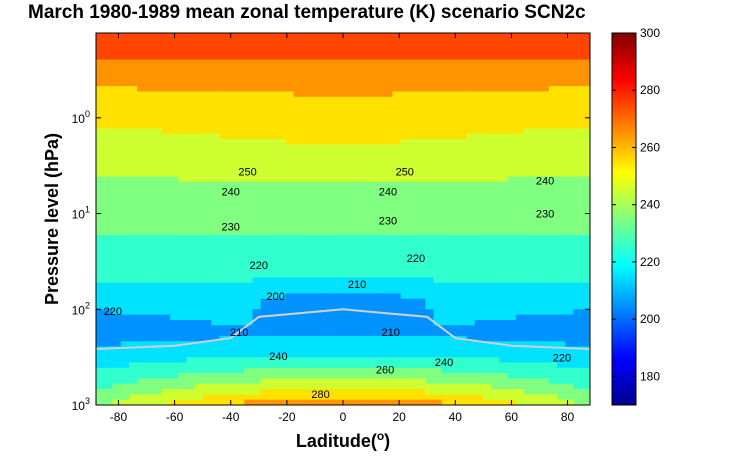  Describe the element at coordinates (568, 417) in the screenshot. I see `x-tick-label: 80` at that location.